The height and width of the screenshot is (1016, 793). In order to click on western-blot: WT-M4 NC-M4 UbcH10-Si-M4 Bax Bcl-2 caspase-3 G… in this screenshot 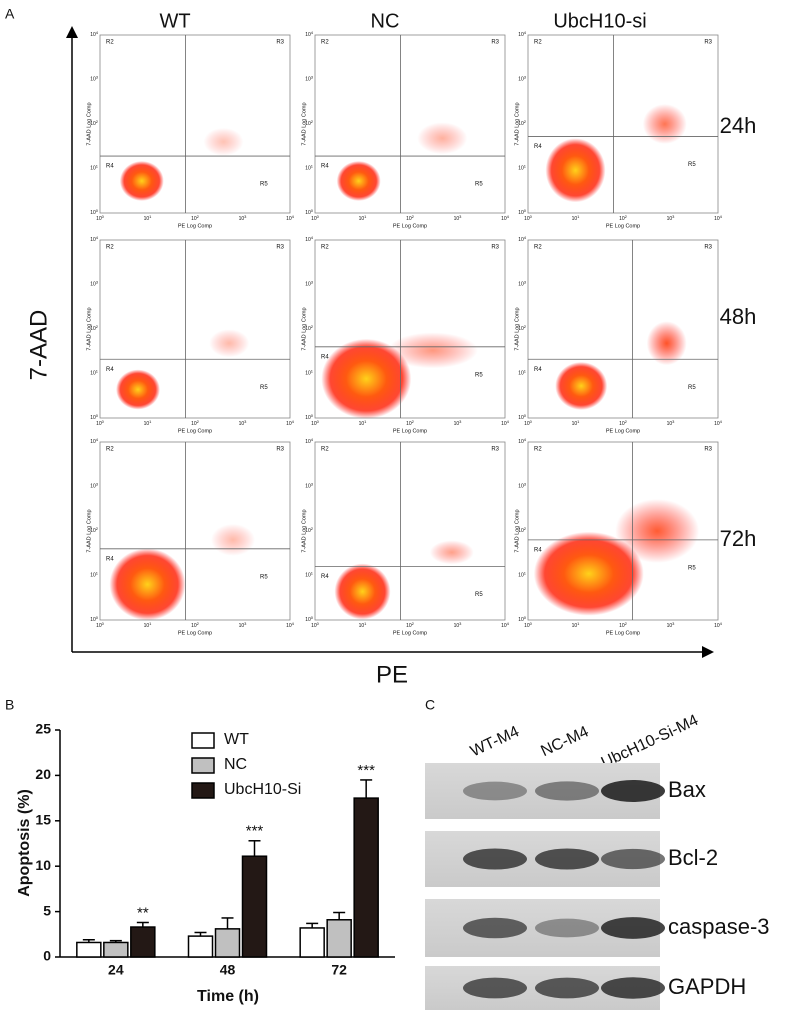, I will do `click(597, 861)`.